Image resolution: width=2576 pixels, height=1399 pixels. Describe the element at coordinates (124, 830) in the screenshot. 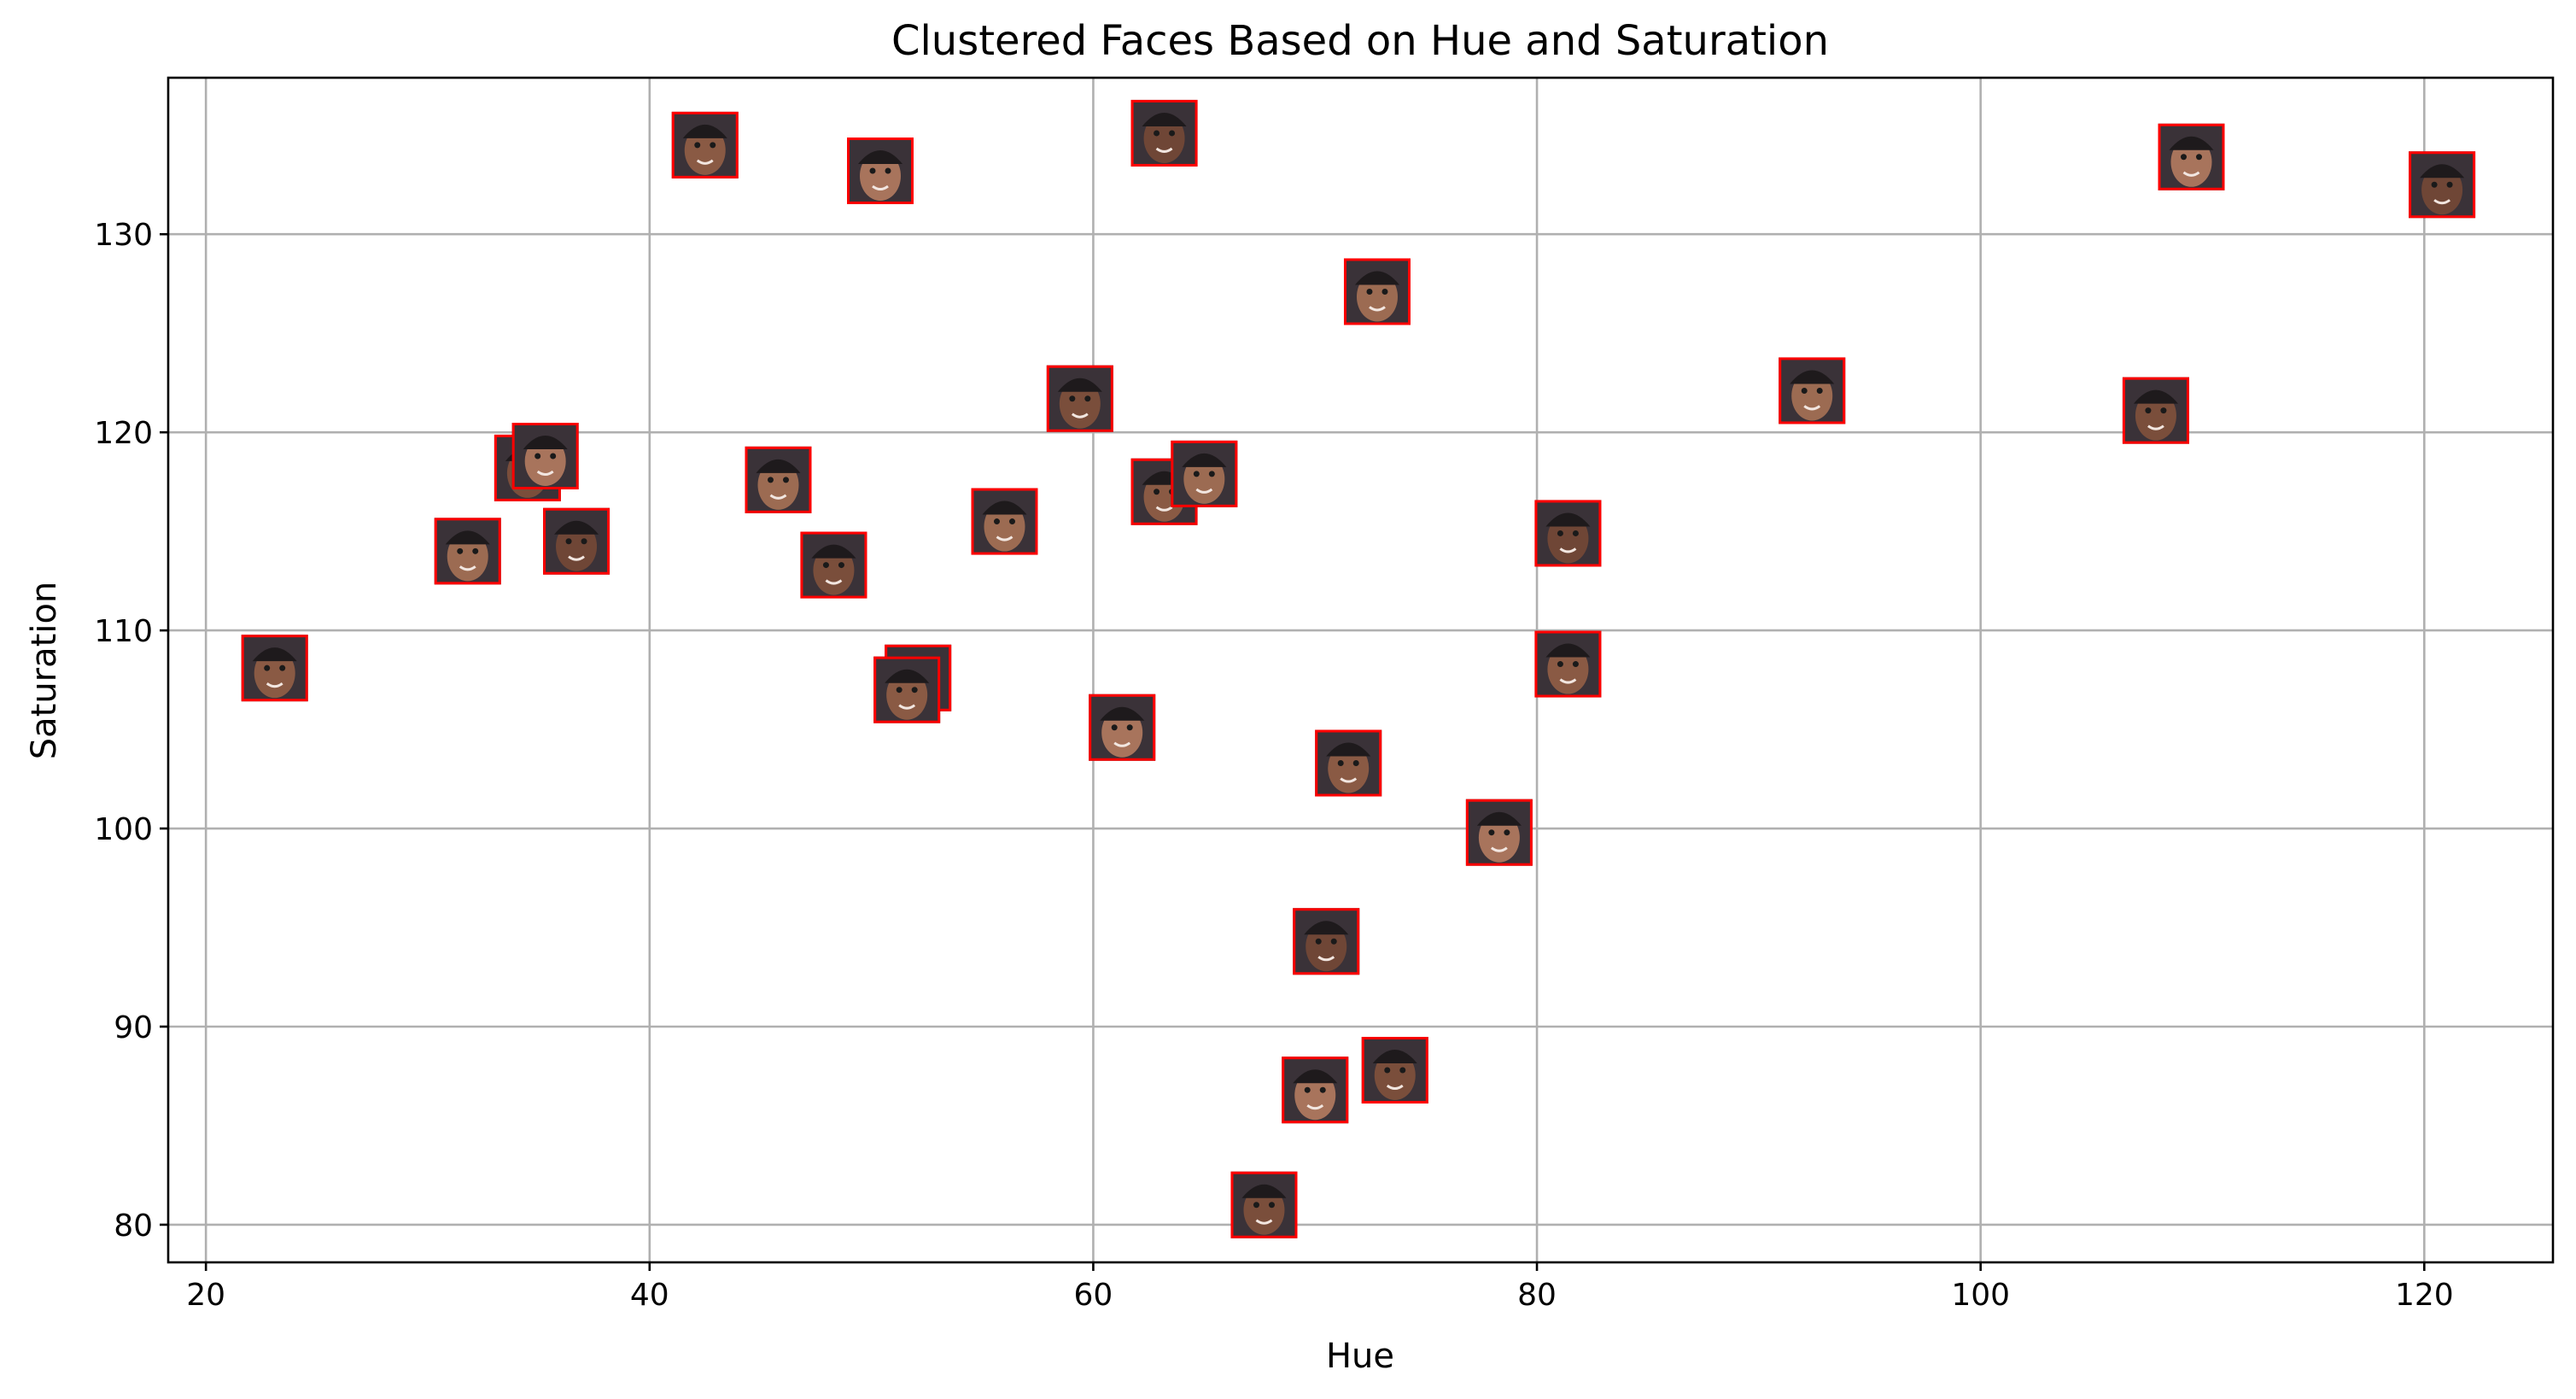

I see `y-tick-label: 100` at that location.